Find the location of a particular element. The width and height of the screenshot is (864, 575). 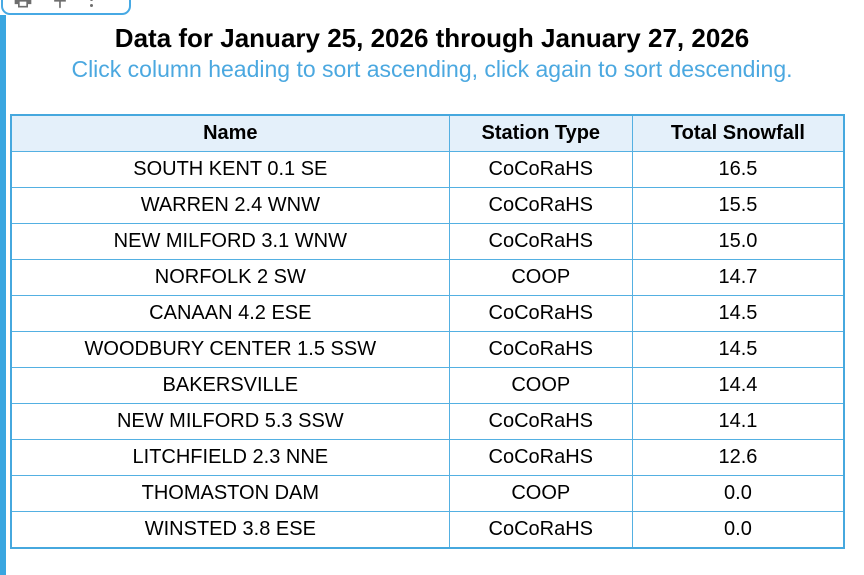

station-name-cell: WINSTED 3.8 ESE is located at coordinates (230, 530).